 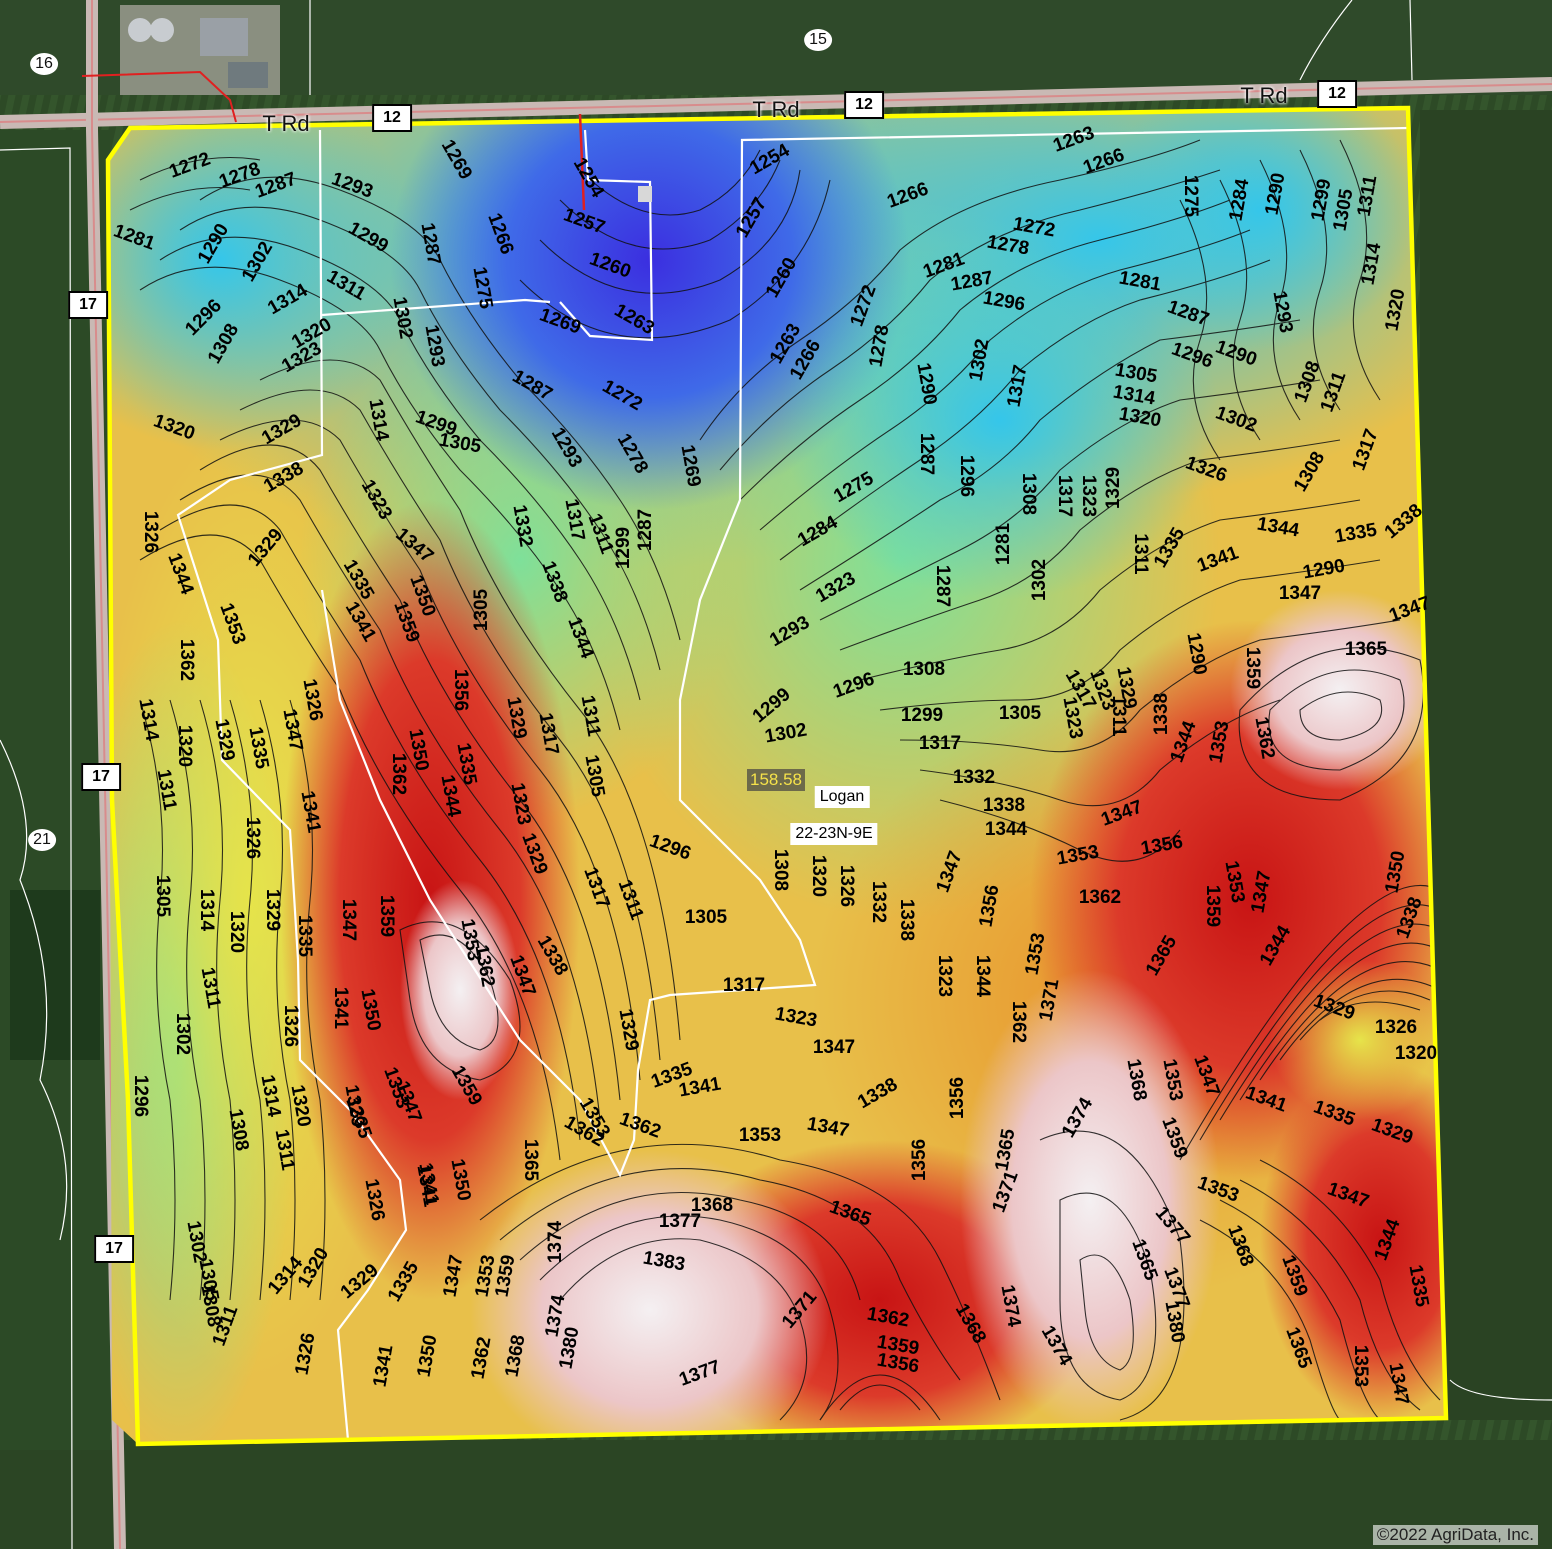 I want to click on contour-label: 1281, so click(x=1003, y=543).